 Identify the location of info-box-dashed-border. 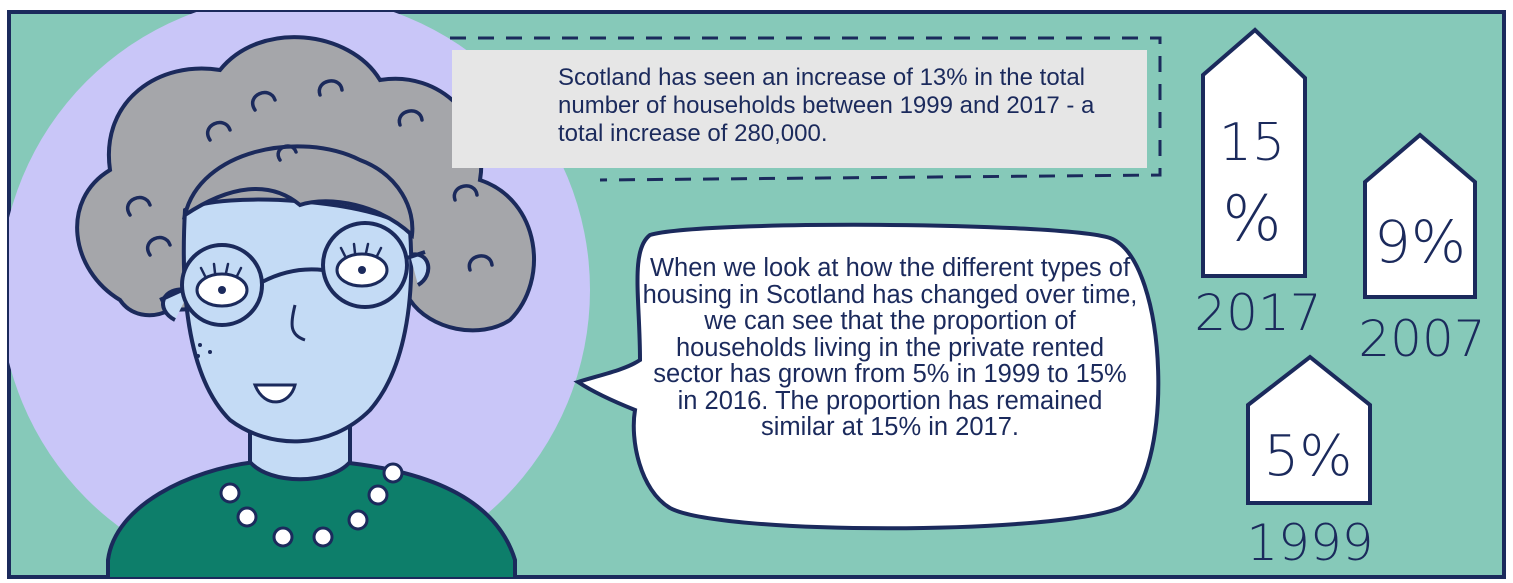
(806, 109).